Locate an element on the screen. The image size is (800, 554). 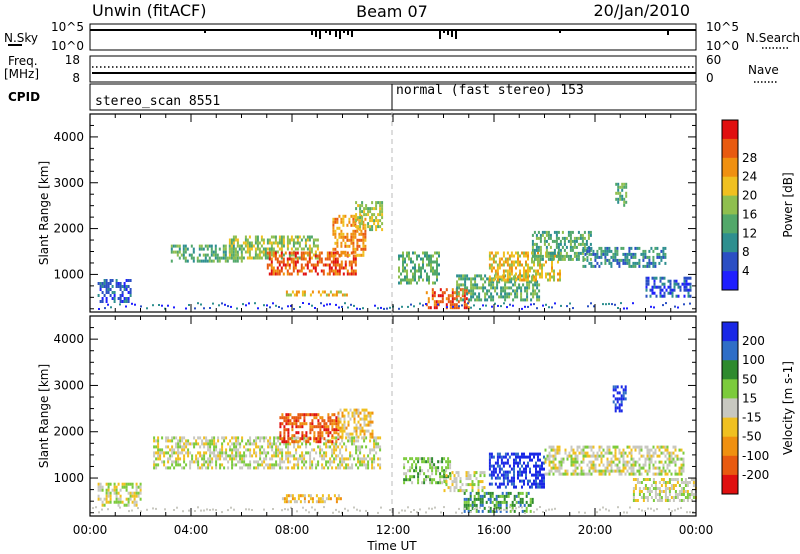
x-tick-label: 08:00 is located at coordinates (292, 530).